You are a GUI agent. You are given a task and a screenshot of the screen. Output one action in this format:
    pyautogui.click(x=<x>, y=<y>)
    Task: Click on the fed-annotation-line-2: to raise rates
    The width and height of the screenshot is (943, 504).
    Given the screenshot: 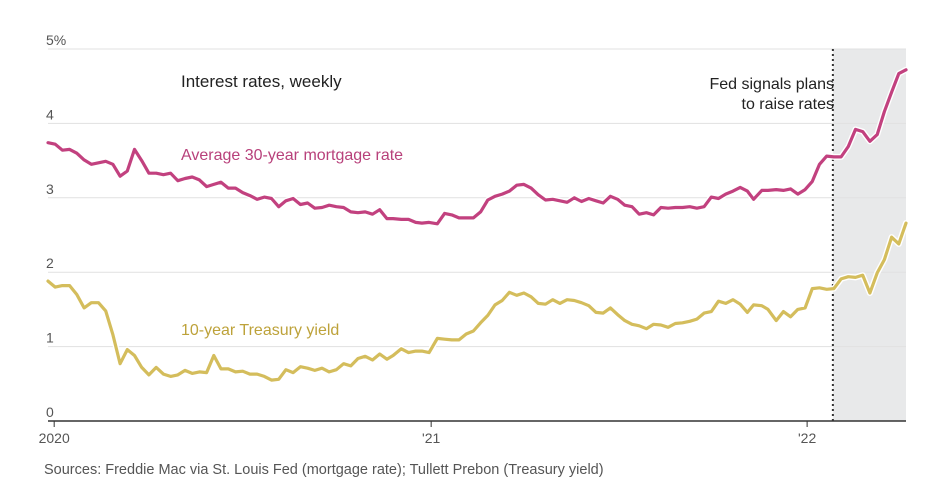 What is the action you would take?
    pyautogui.click(x=788, y=104)
    